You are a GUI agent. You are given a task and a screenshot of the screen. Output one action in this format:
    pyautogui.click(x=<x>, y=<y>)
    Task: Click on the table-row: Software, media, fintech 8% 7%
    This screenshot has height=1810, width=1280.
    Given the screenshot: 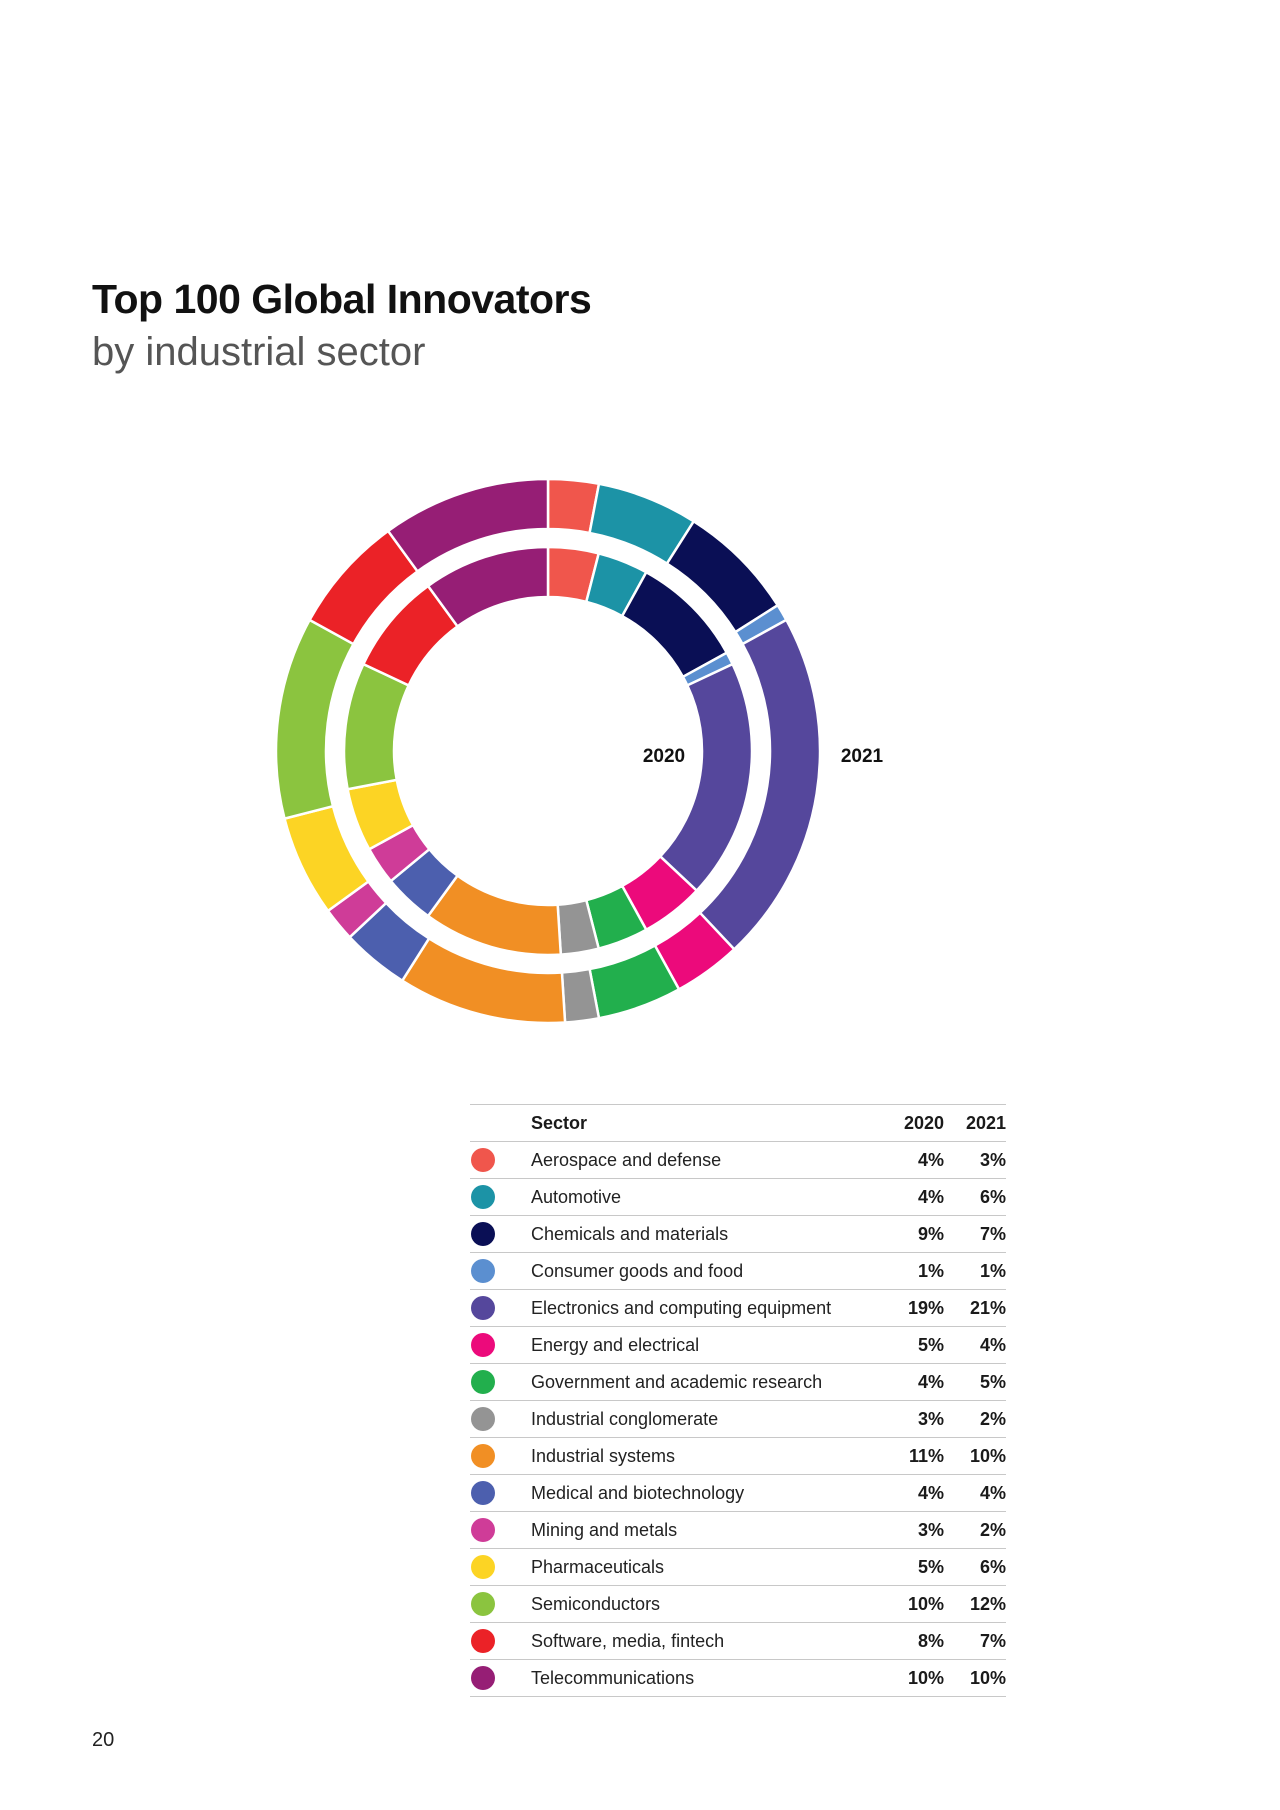 What is the action you would take?
    pyautogui.click(x=738, y=1641)
    